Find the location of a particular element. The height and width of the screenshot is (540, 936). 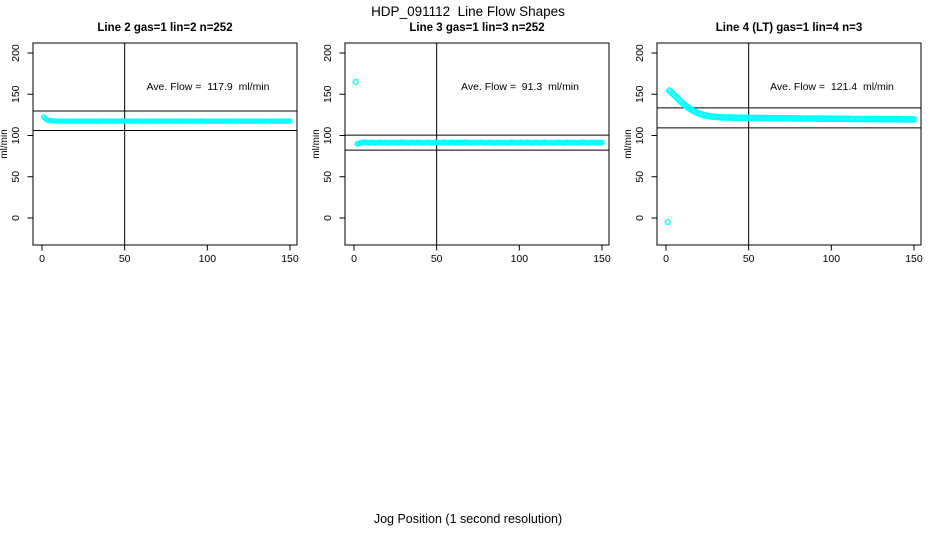

panel-title: Line 4 (LT) gas=1 lin=4 n=3 is located at coordinates (789, 28).